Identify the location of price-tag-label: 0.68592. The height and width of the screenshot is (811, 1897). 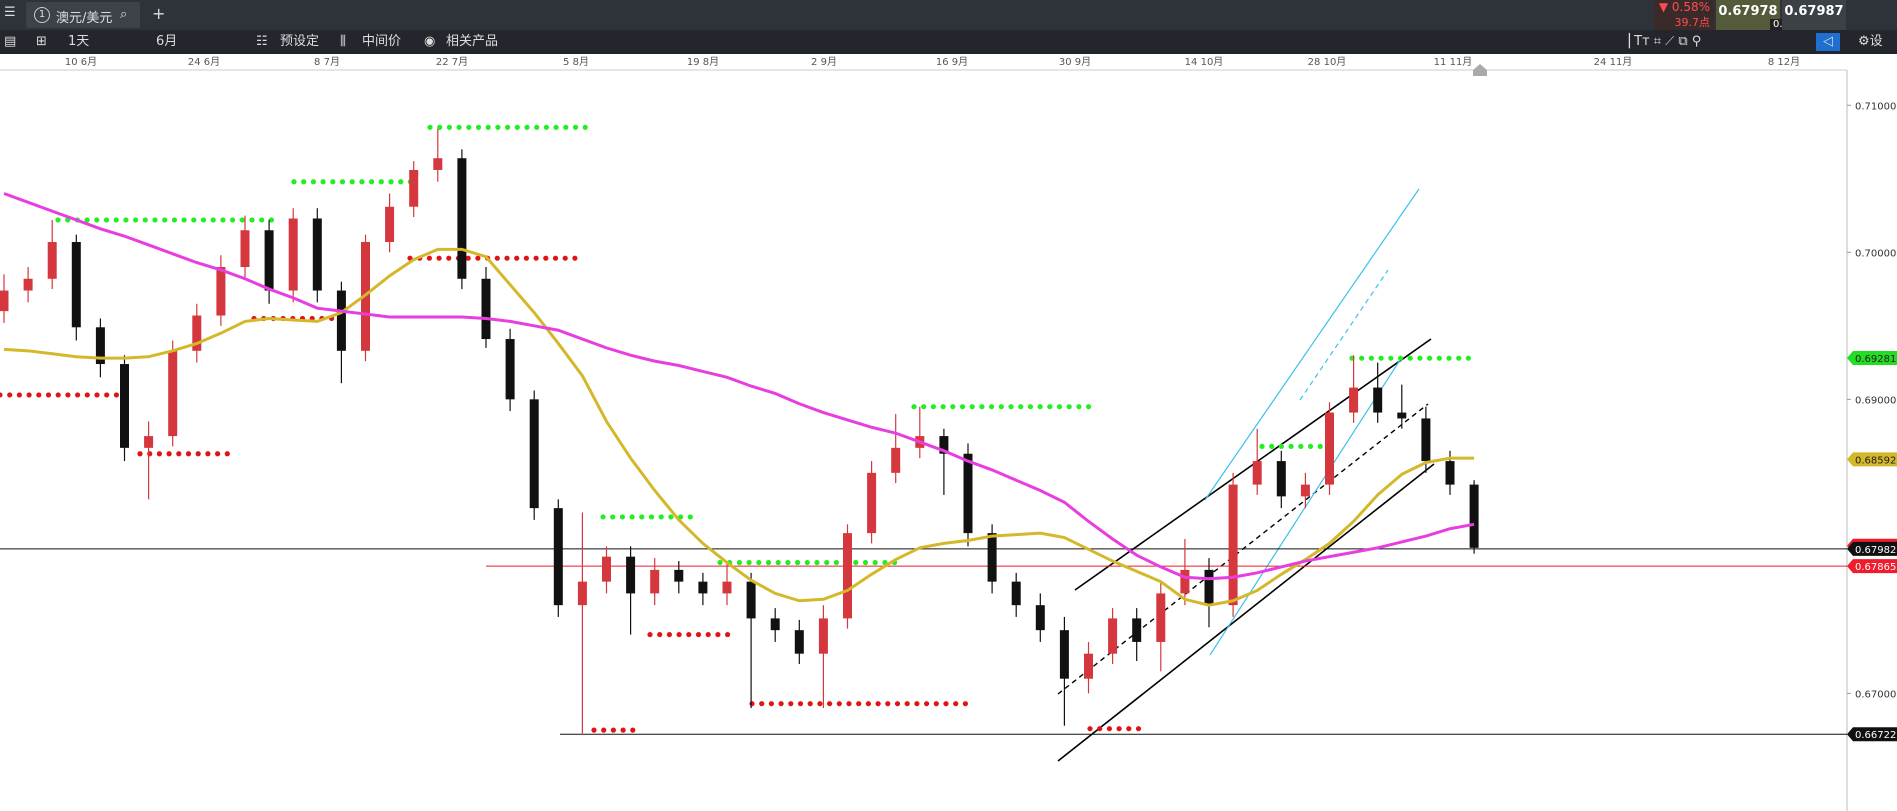
(1875, 460).